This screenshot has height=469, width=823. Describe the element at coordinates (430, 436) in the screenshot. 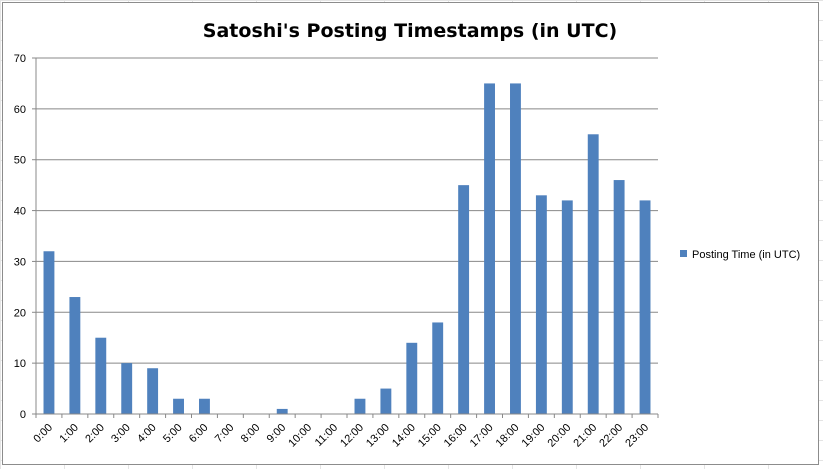

I see `x-tick-label: 15:00` at that location.